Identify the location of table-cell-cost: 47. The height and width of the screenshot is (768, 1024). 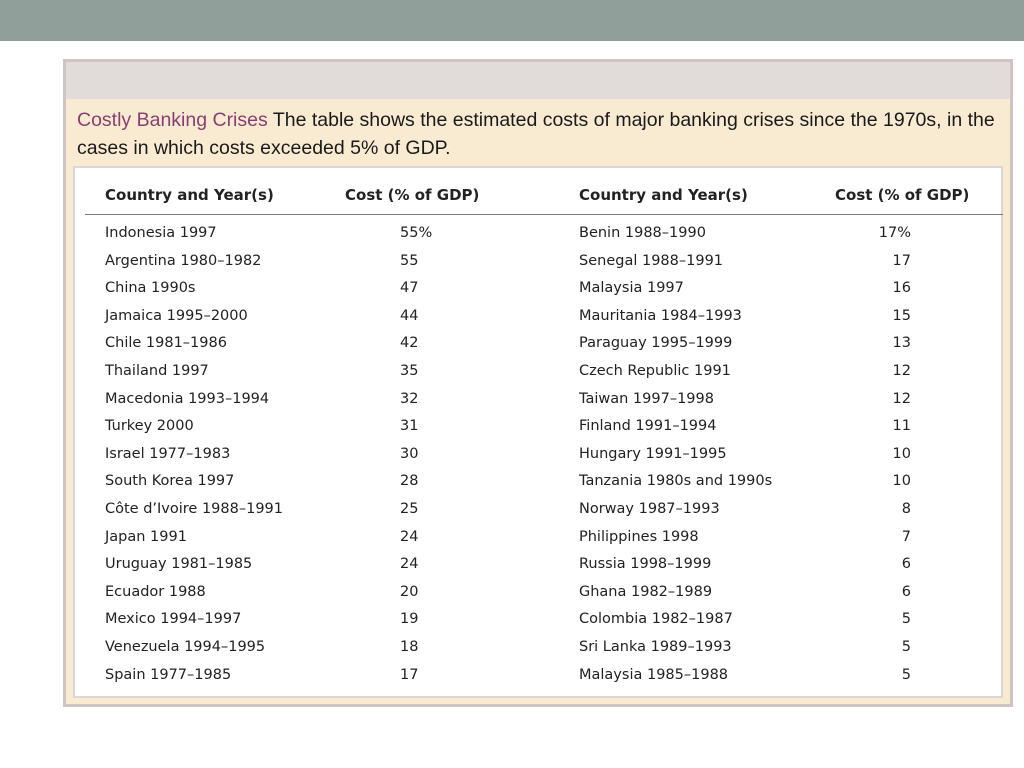
(409, 288).